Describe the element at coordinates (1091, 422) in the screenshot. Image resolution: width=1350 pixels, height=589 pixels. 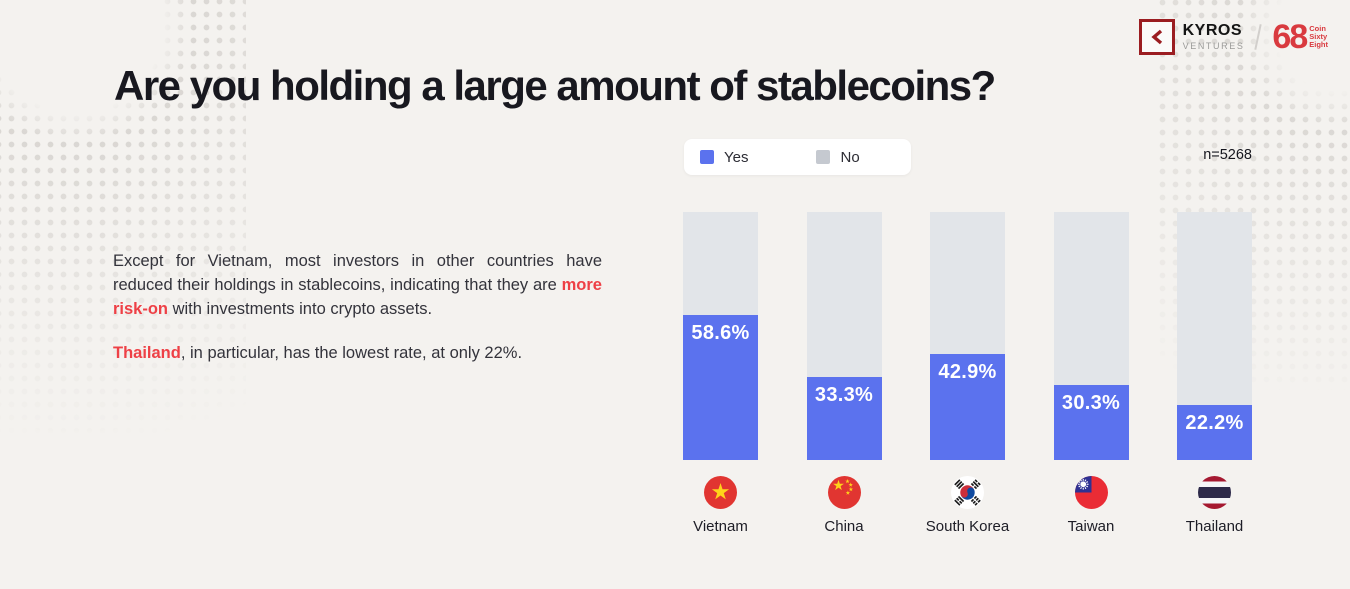
I see `bar-fill-yes: 30.3%` at that location.